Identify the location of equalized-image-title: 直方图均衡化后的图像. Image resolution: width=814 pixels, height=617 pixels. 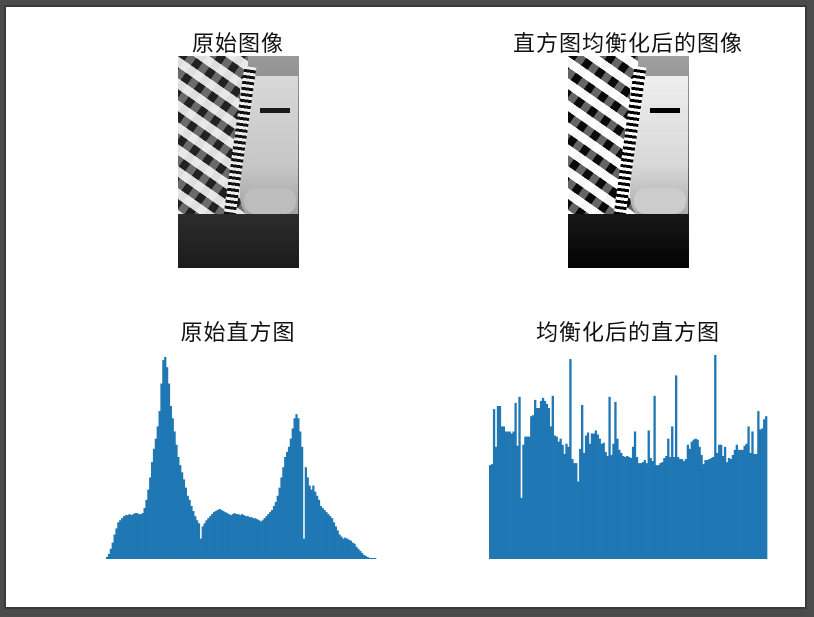
(628, 44).